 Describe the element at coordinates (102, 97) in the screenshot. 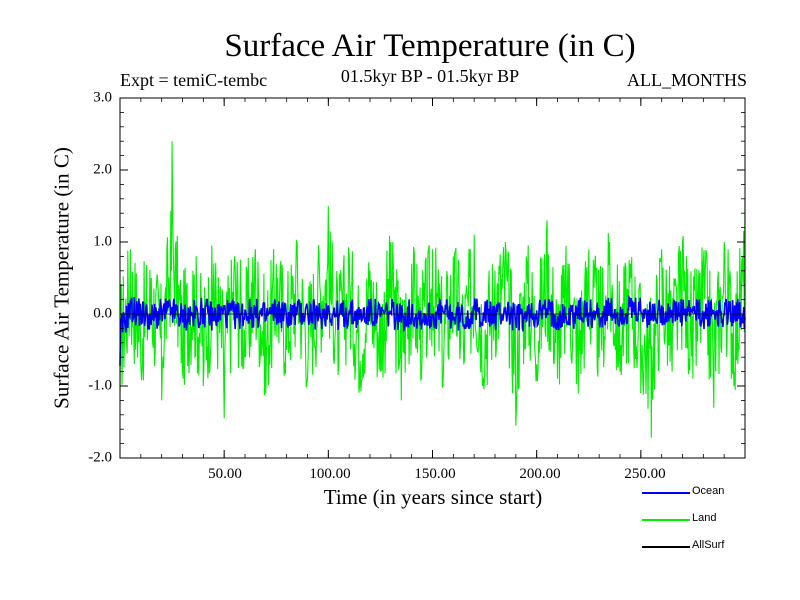

I see `y-tick-label: 3.0` at that location.